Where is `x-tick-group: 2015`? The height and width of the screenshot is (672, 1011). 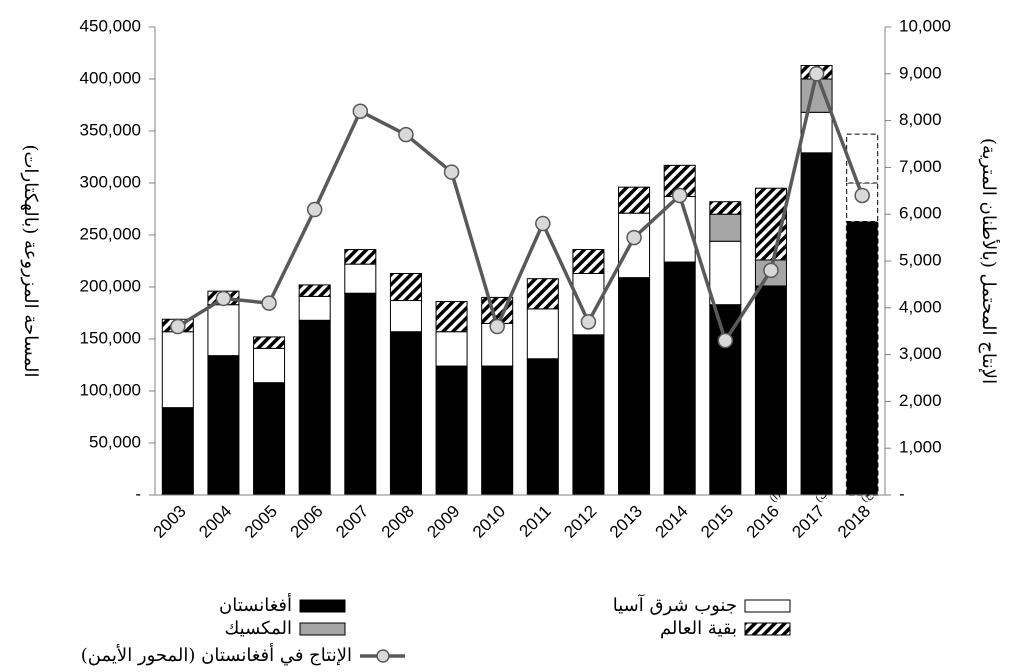
x-tick-group: 2015 is located at coordinates (717, 522).